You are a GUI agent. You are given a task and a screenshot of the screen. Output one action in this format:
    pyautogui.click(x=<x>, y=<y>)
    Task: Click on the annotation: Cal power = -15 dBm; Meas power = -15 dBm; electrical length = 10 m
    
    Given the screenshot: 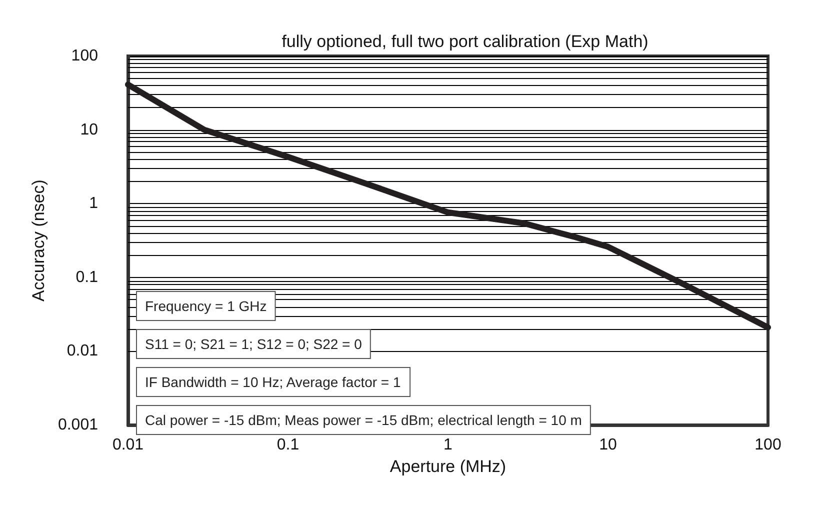 What is the action you would take?
    pyautogui.click(x=363, y=420)
    